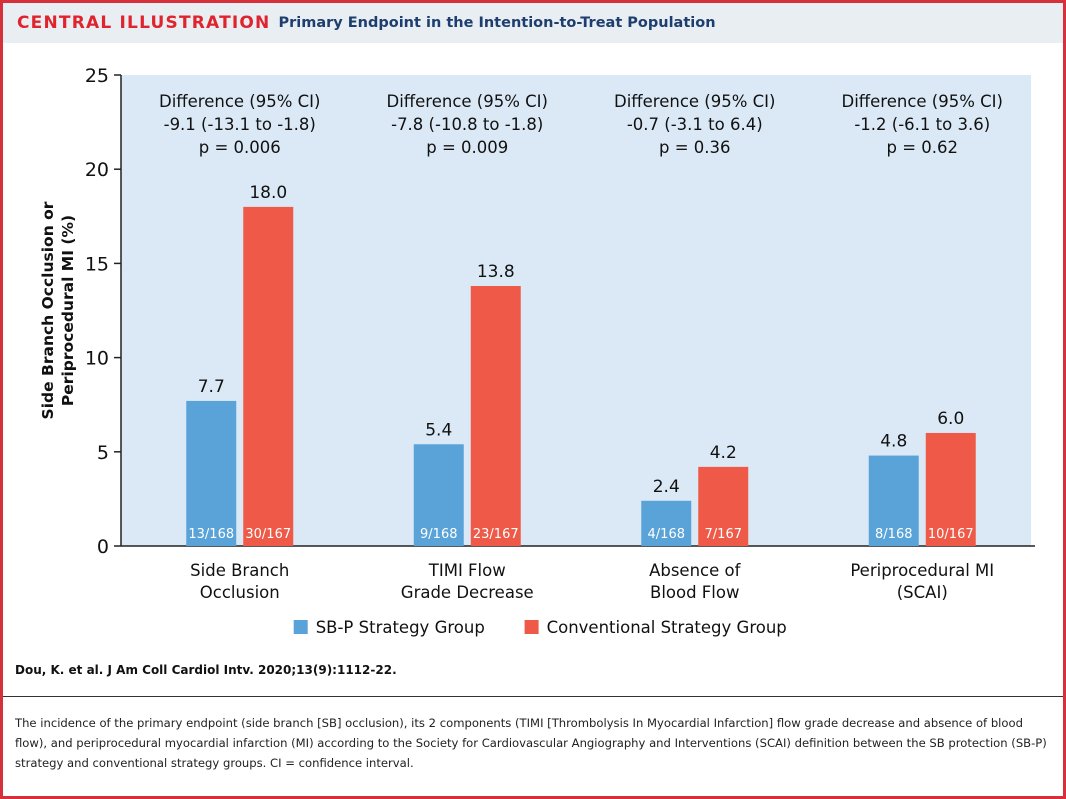 This screenshot has width=1066, height=799. Describe the element at coordinates (467, 570) in the screenshot. I see `x-category-label: TIMI Flow` at that location.